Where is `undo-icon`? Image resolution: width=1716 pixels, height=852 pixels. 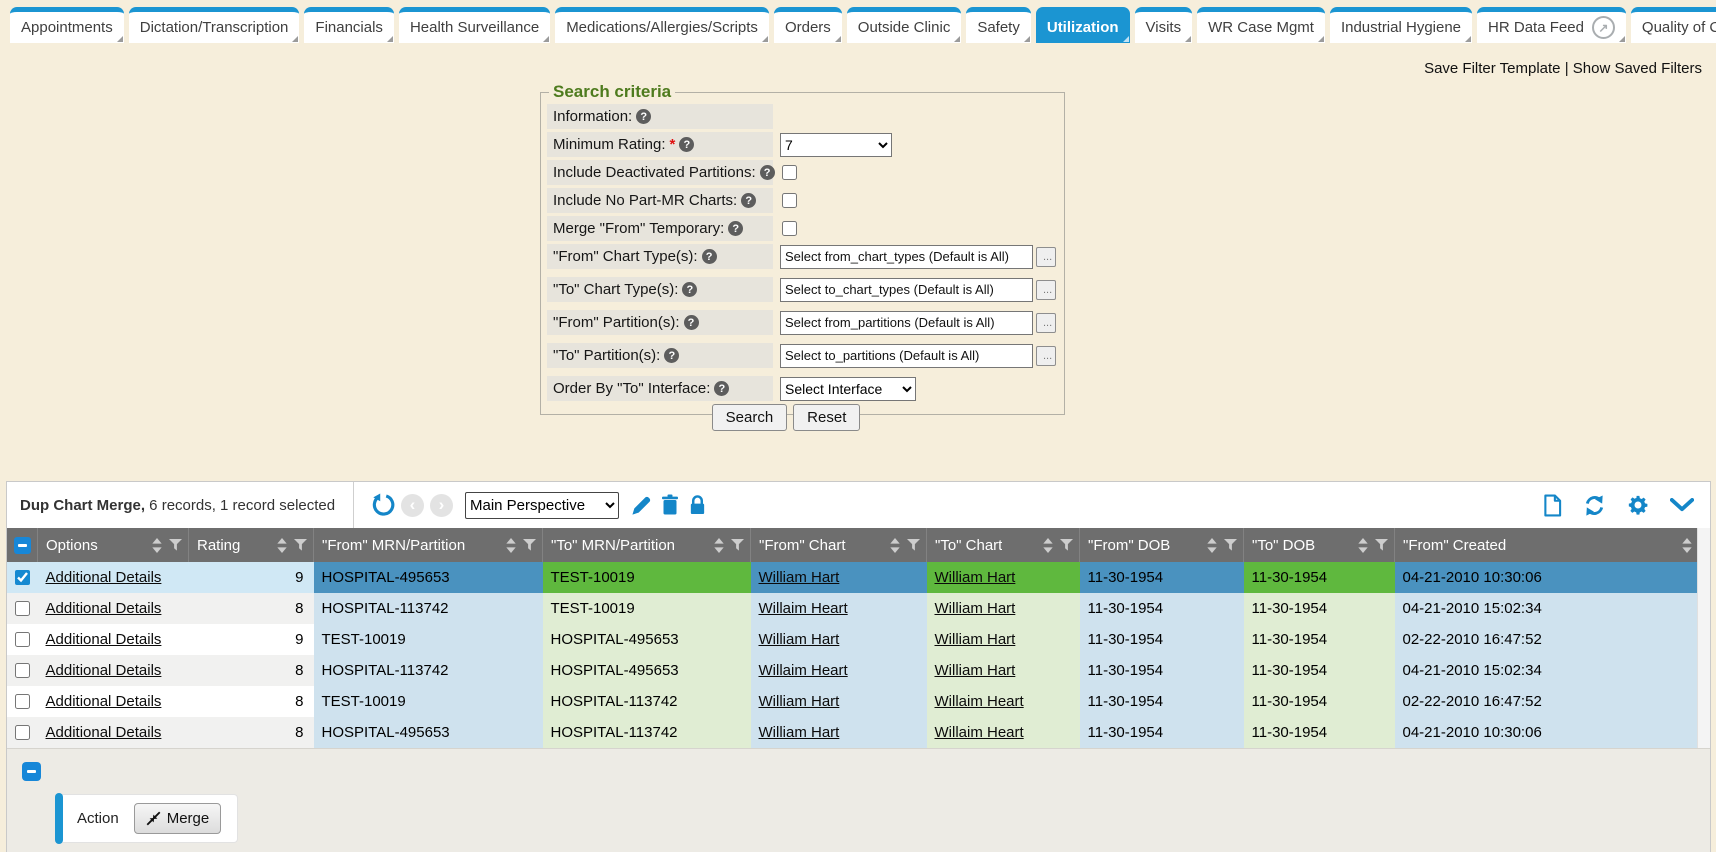 undo-icon is located at coordinates (383, 505).